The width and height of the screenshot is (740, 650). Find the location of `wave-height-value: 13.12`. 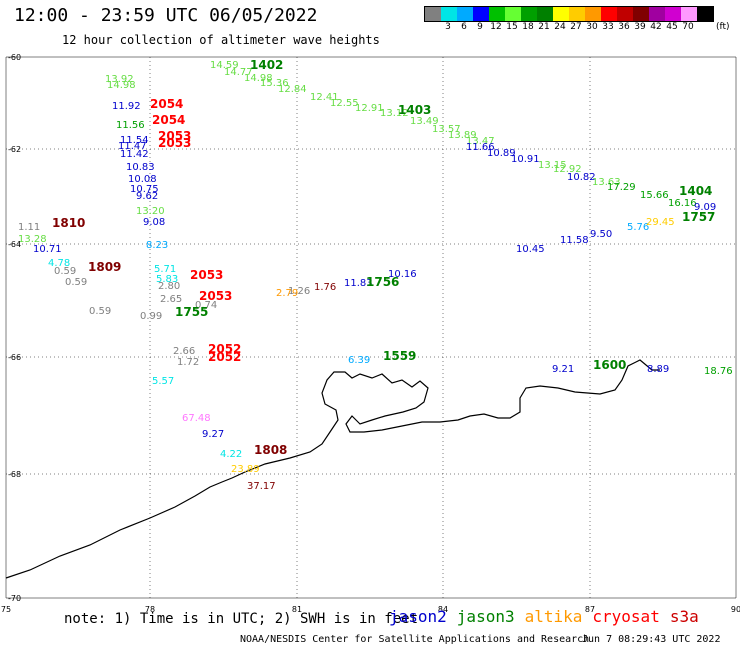

wave-height-value: 13.12 is located at coordinates (394, 113).